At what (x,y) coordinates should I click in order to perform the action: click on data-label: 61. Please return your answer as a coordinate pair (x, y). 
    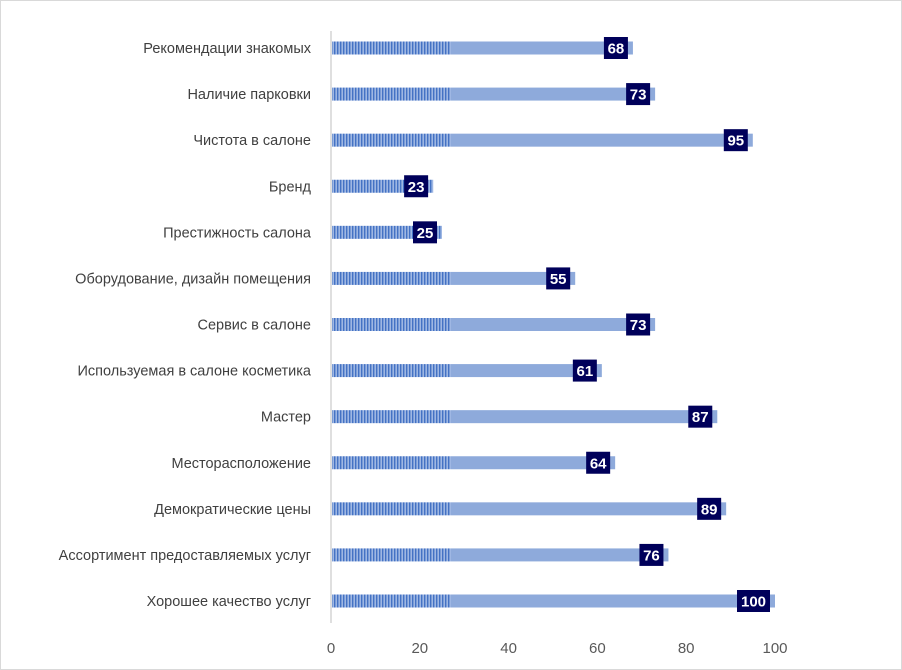
    Looking at the image, I should click on (584, 371).